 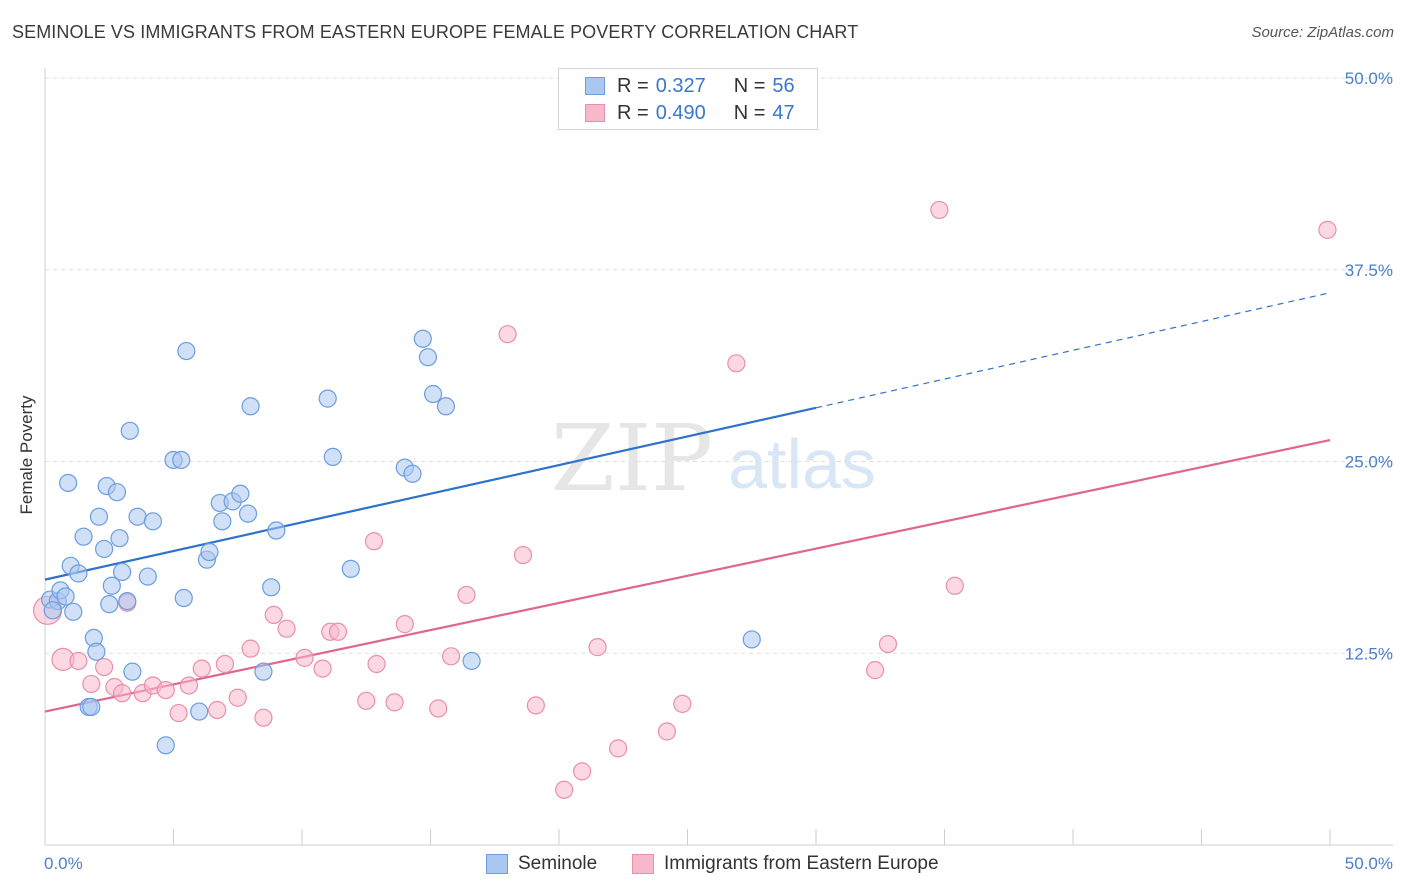 I want to click on y-tick-label: 50.0%, so click(x=1369, y=78).